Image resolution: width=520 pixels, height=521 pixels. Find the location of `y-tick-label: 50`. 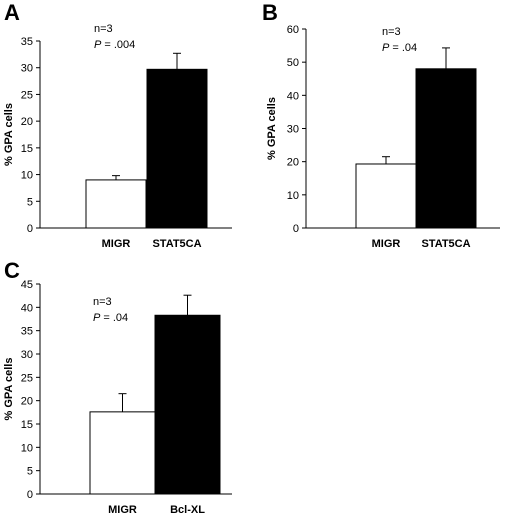

y-tick-label: 50 is located at coordinates (293, 63).